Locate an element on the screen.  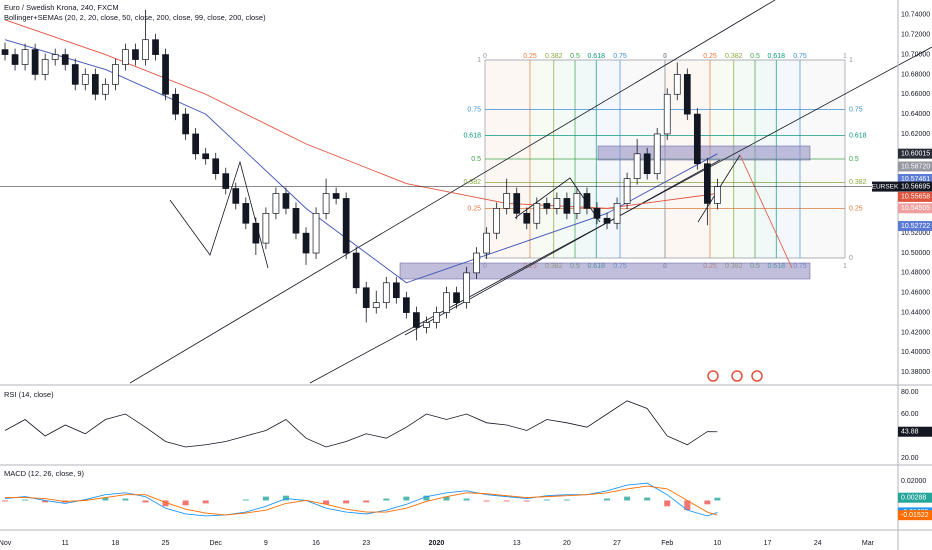
x-tick-label: 18 is located at coordinates (115, 543).